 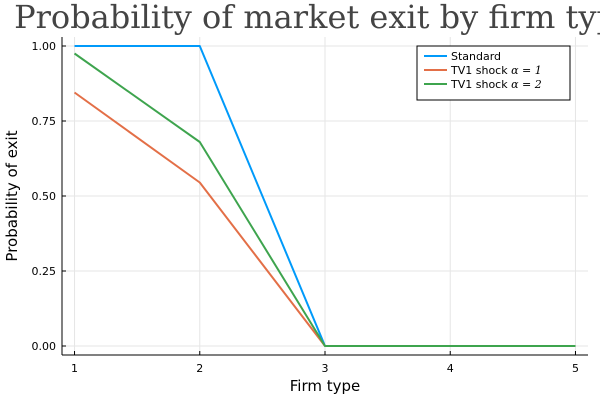 I want to click on x-tick-label: 2, so click(x=199, y=368).